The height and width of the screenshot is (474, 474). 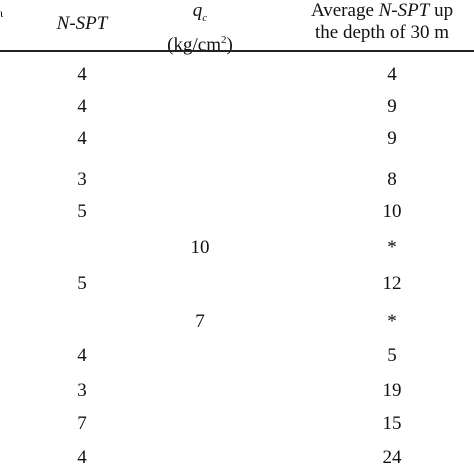 I want to click on table-row: 5 12, so click(x=237, y=284).